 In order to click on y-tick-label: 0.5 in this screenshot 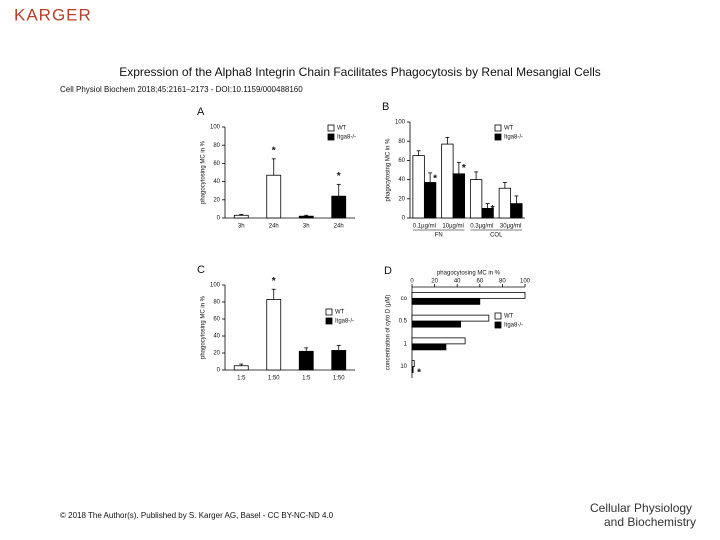, I will do `click(403, 322)`.